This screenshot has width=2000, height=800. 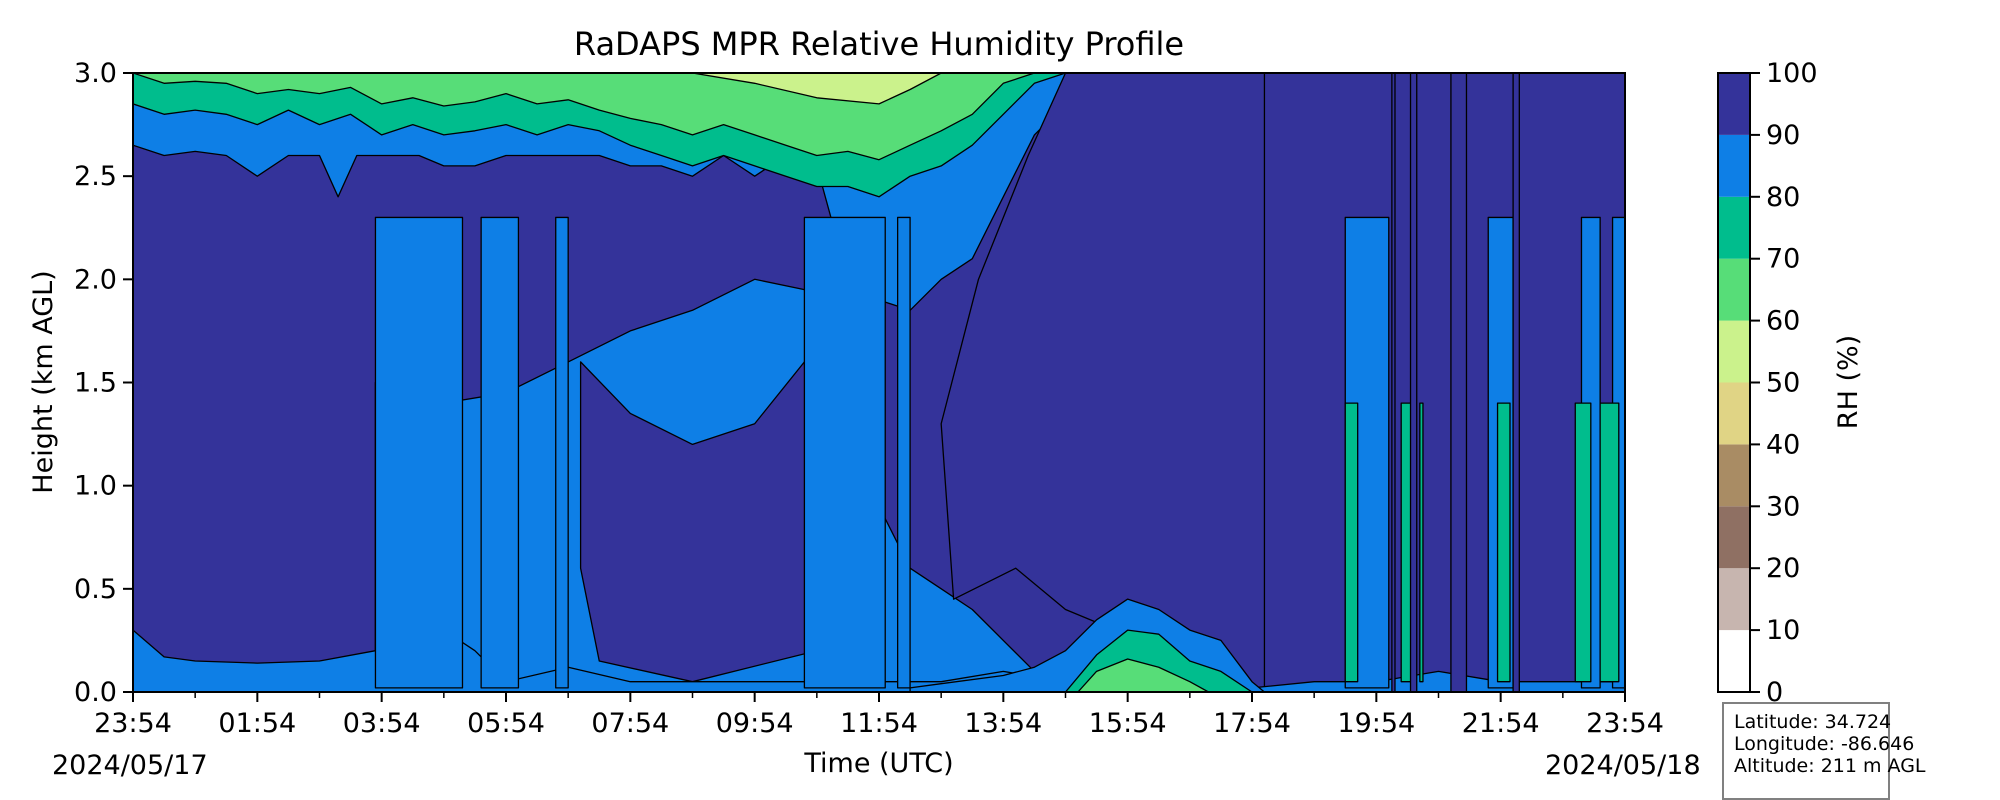 I want to click on y-tick-label: 0.5, so click(x=95, y=589).